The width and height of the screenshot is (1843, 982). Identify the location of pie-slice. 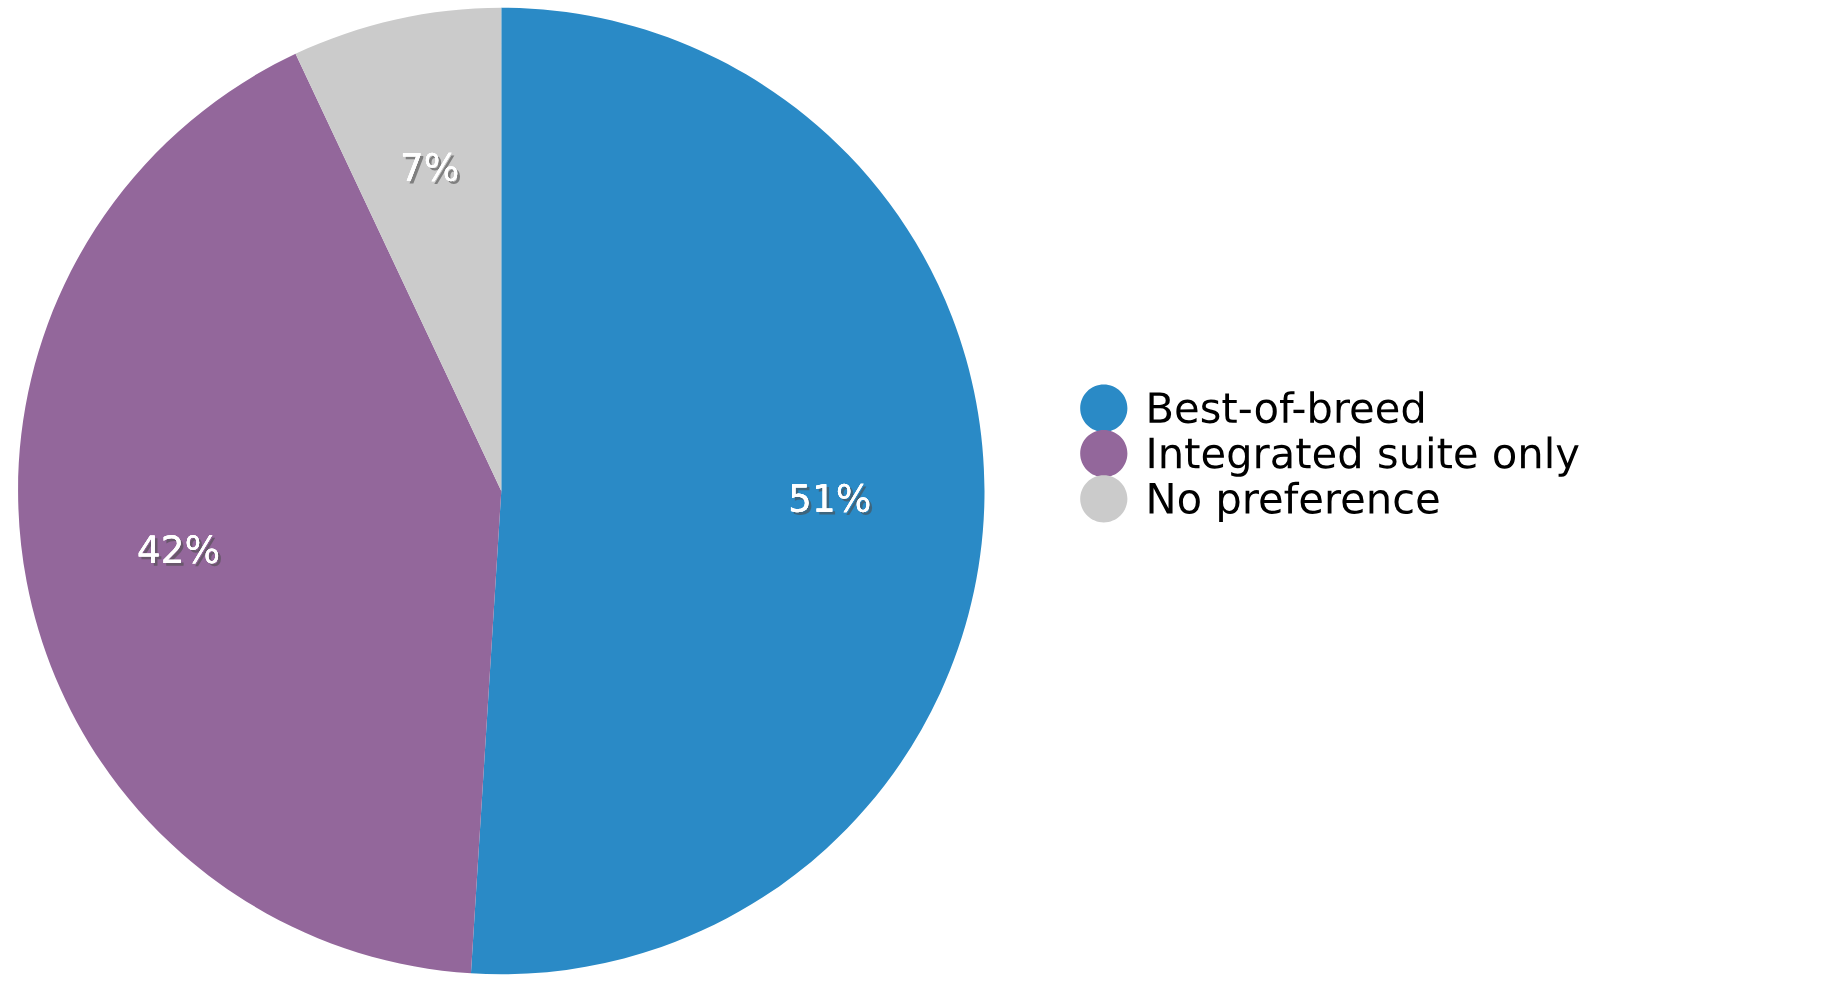
(398, 249).